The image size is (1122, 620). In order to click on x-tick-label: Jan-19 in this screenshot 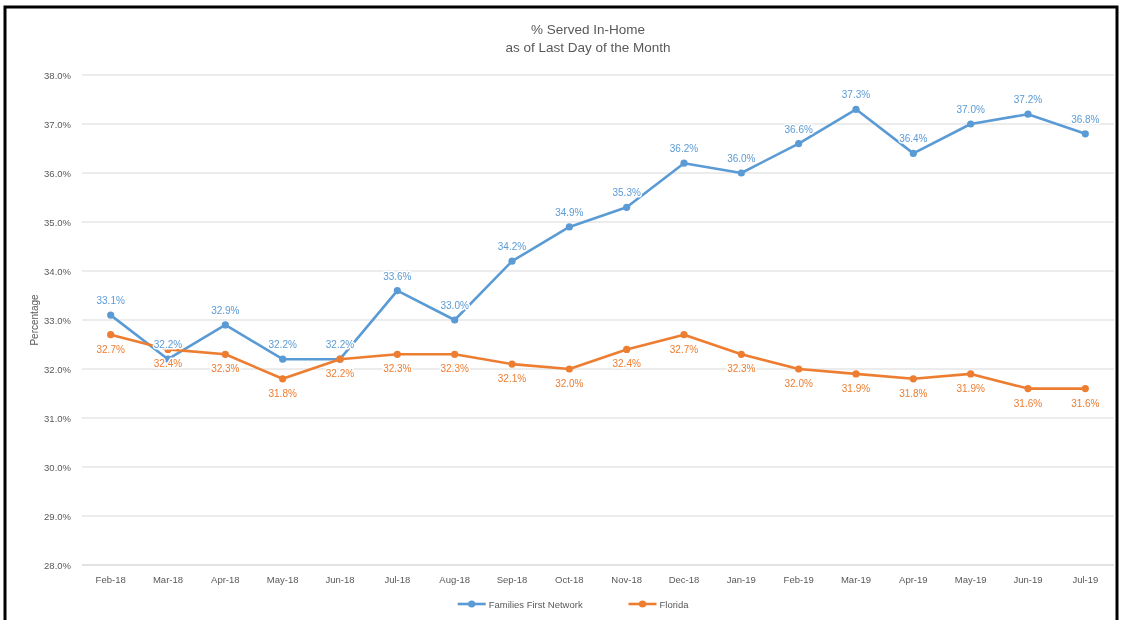, I will do `click(741, 579)`.